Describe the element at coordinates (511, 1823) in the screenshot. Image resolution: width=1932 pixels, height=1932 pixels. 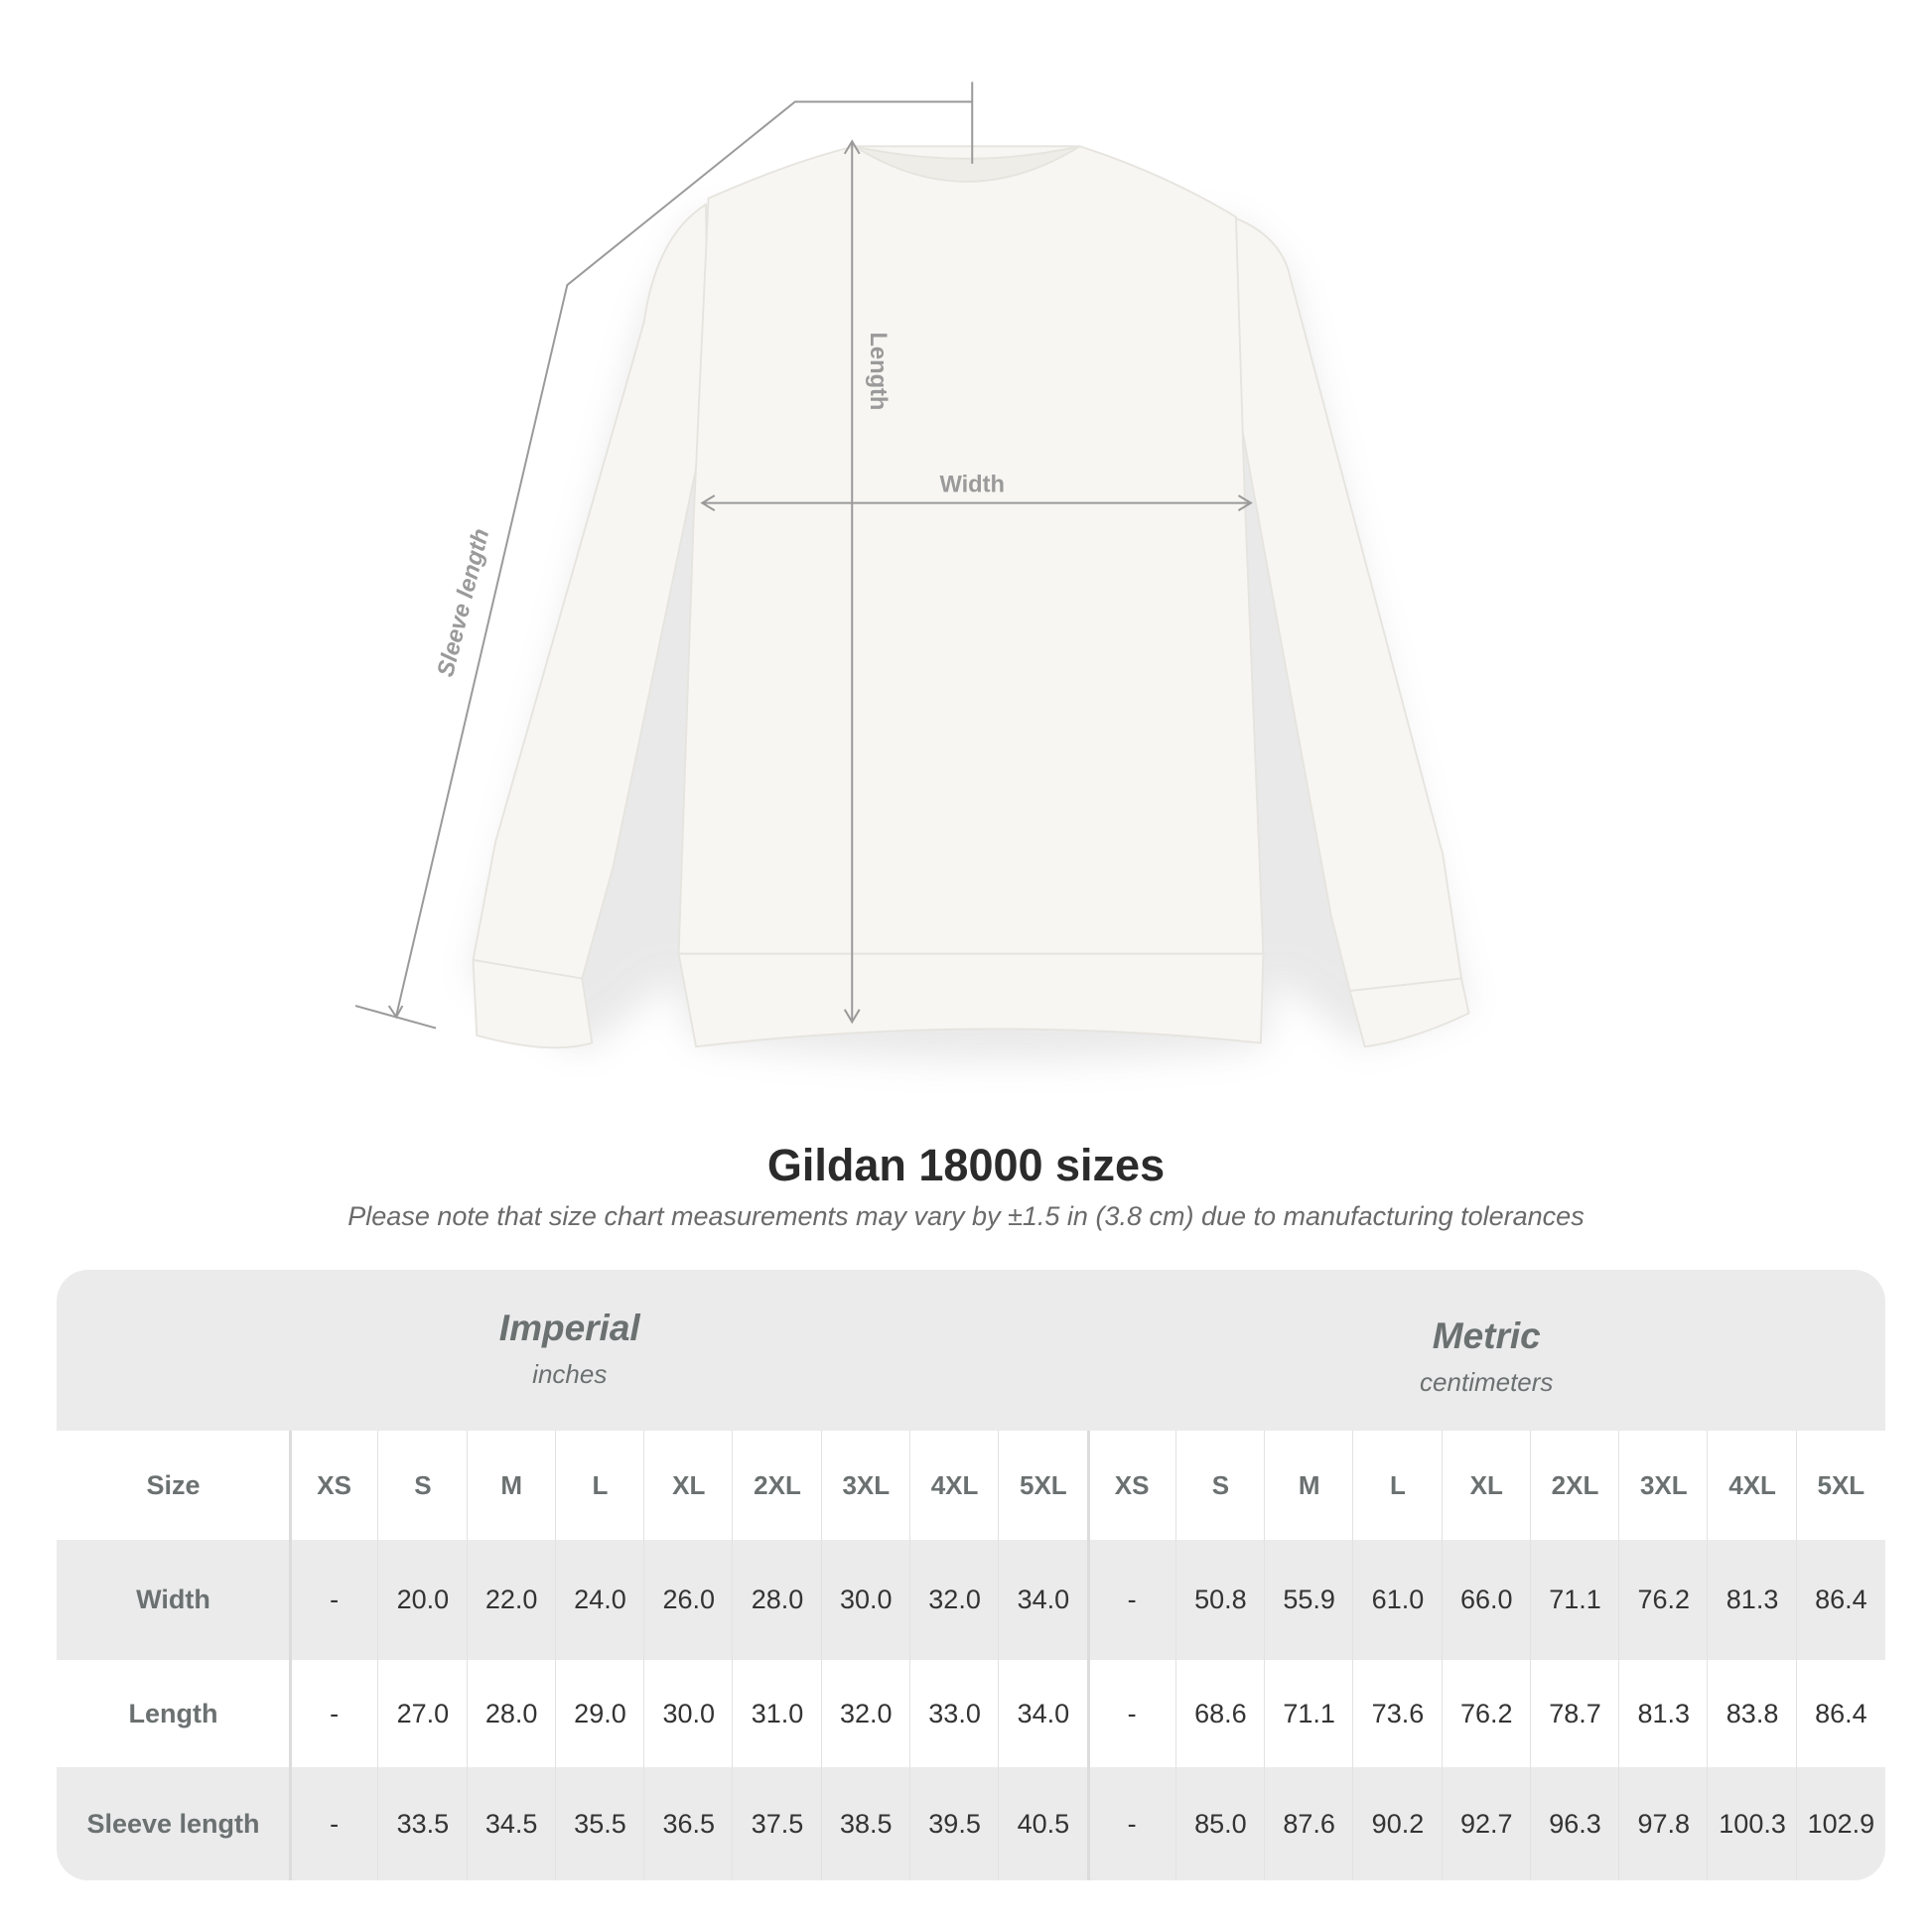
I see `table-cell: 34.5` at that location.